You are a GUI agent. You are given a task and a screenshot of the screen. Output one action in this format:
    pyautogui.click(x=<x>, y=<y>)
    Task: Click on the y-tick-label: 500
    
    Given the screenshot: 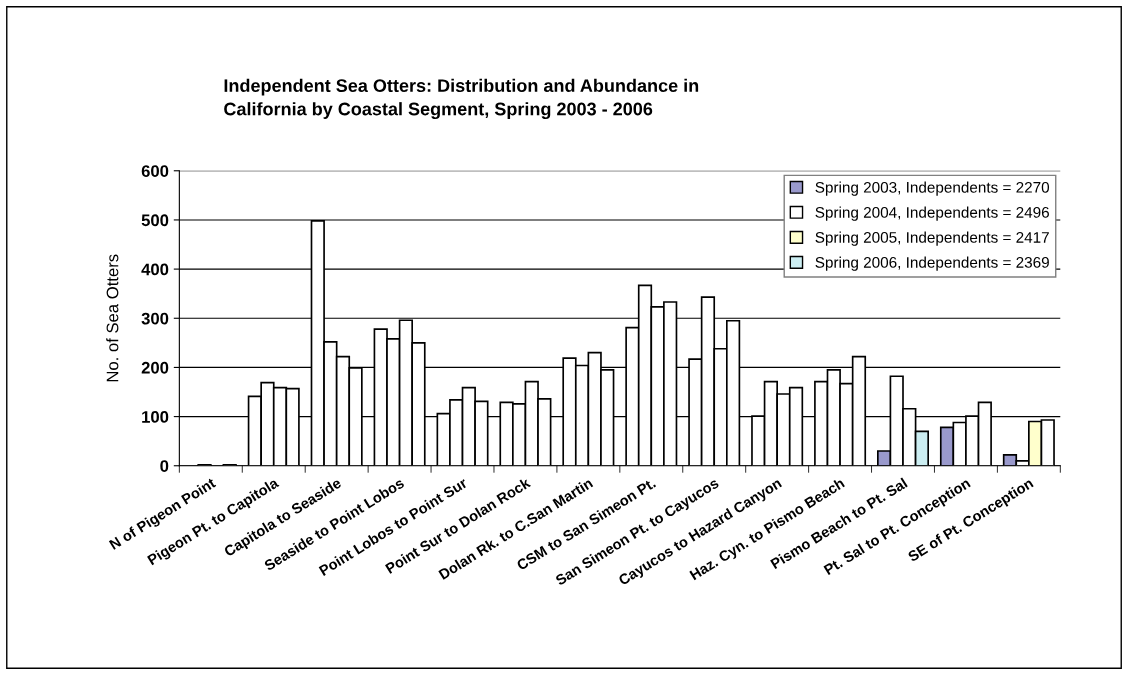 What is the action you would take?
    pyautogui.click(x=155, y=220)
    